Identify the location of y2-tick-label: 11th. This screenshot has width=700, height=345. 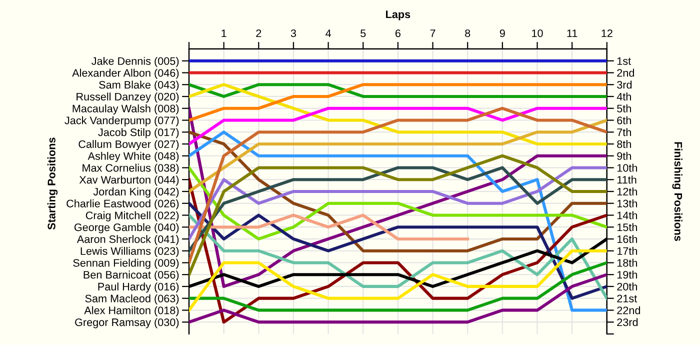
(626, 180).